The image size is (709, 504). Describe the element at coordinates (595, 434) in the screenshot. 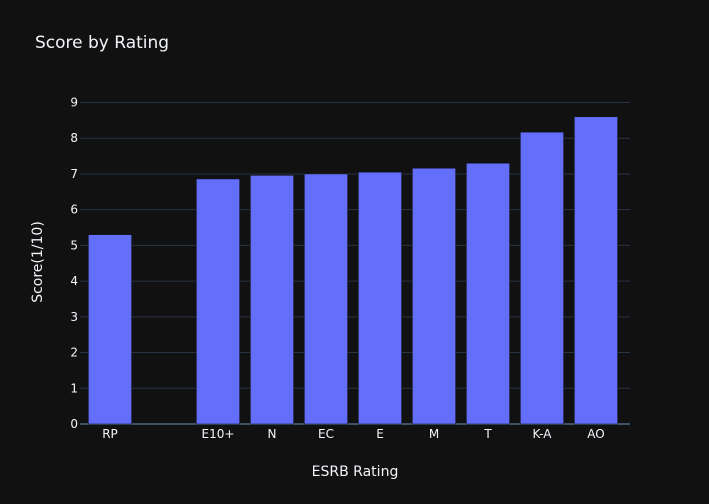

I see `x-tick-label: AO` at that location.